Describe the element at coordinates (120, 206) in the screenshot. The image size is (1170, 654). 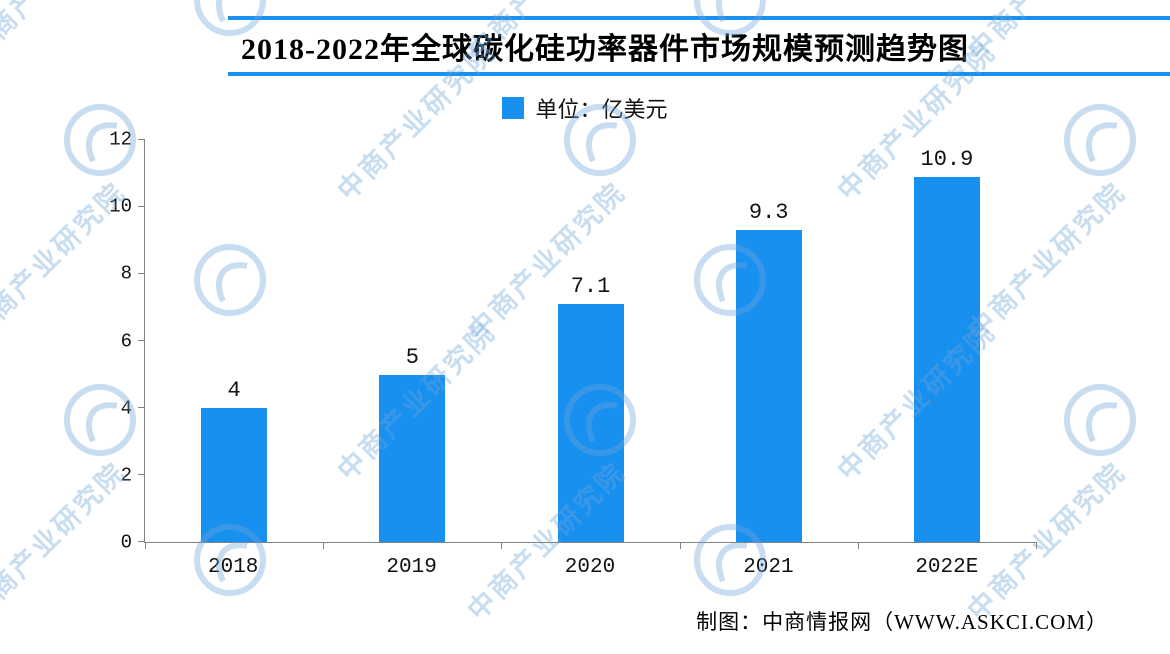
I see `y-tick-label: 10` at that location.